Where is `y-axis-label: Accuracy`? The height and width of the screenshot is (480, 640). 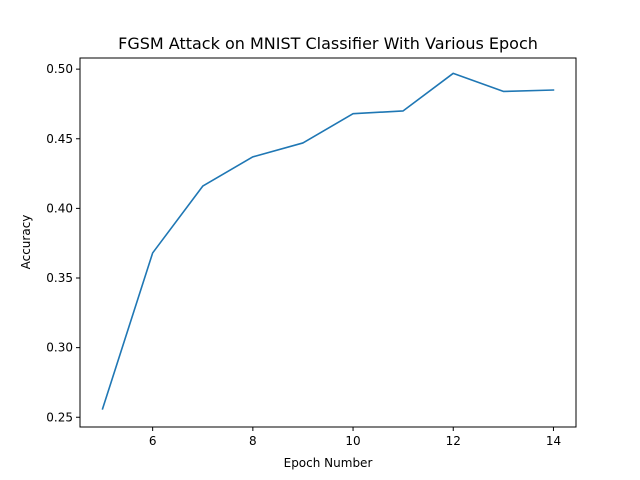 y-axis-label: Accuracy is located at coordinates (26, 242).